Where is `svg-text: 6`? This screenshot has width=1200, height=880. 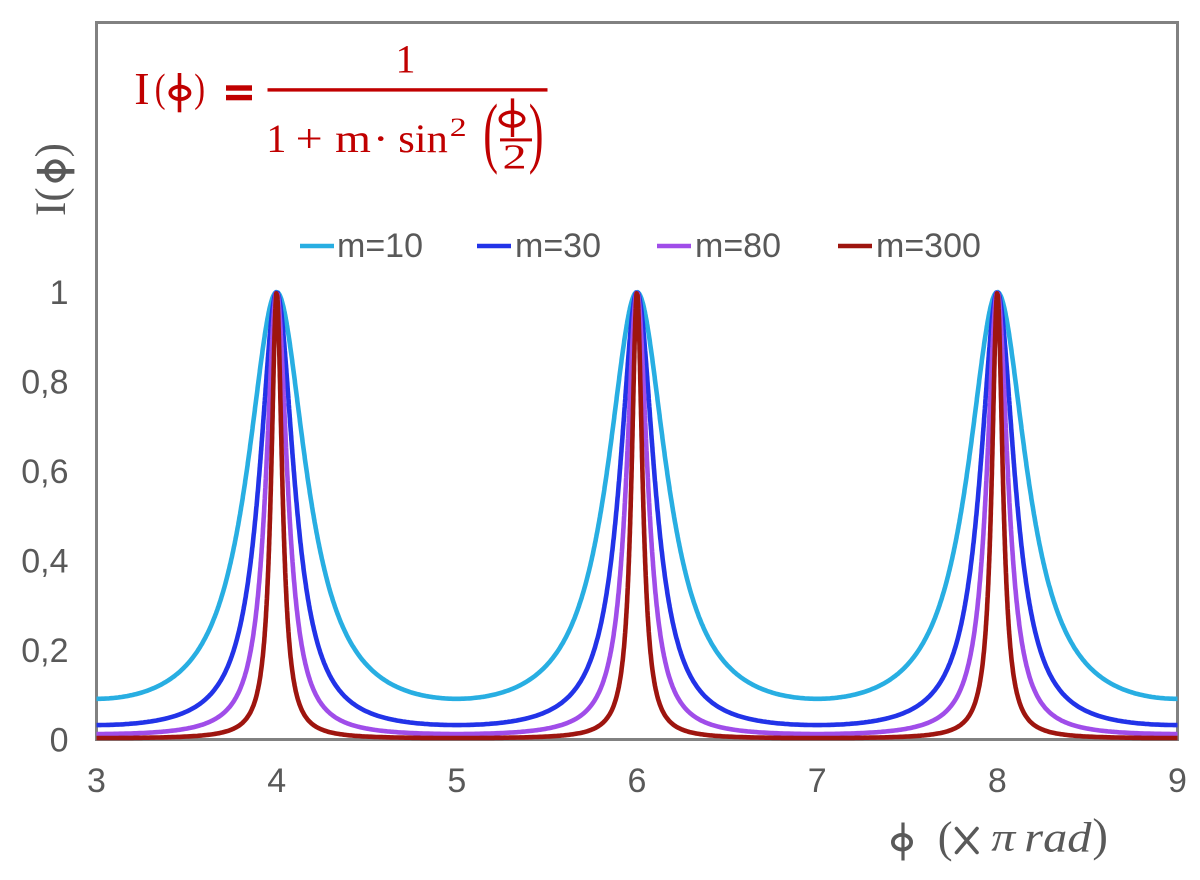 svg-text: 6 is located at coordinates (637, 781).